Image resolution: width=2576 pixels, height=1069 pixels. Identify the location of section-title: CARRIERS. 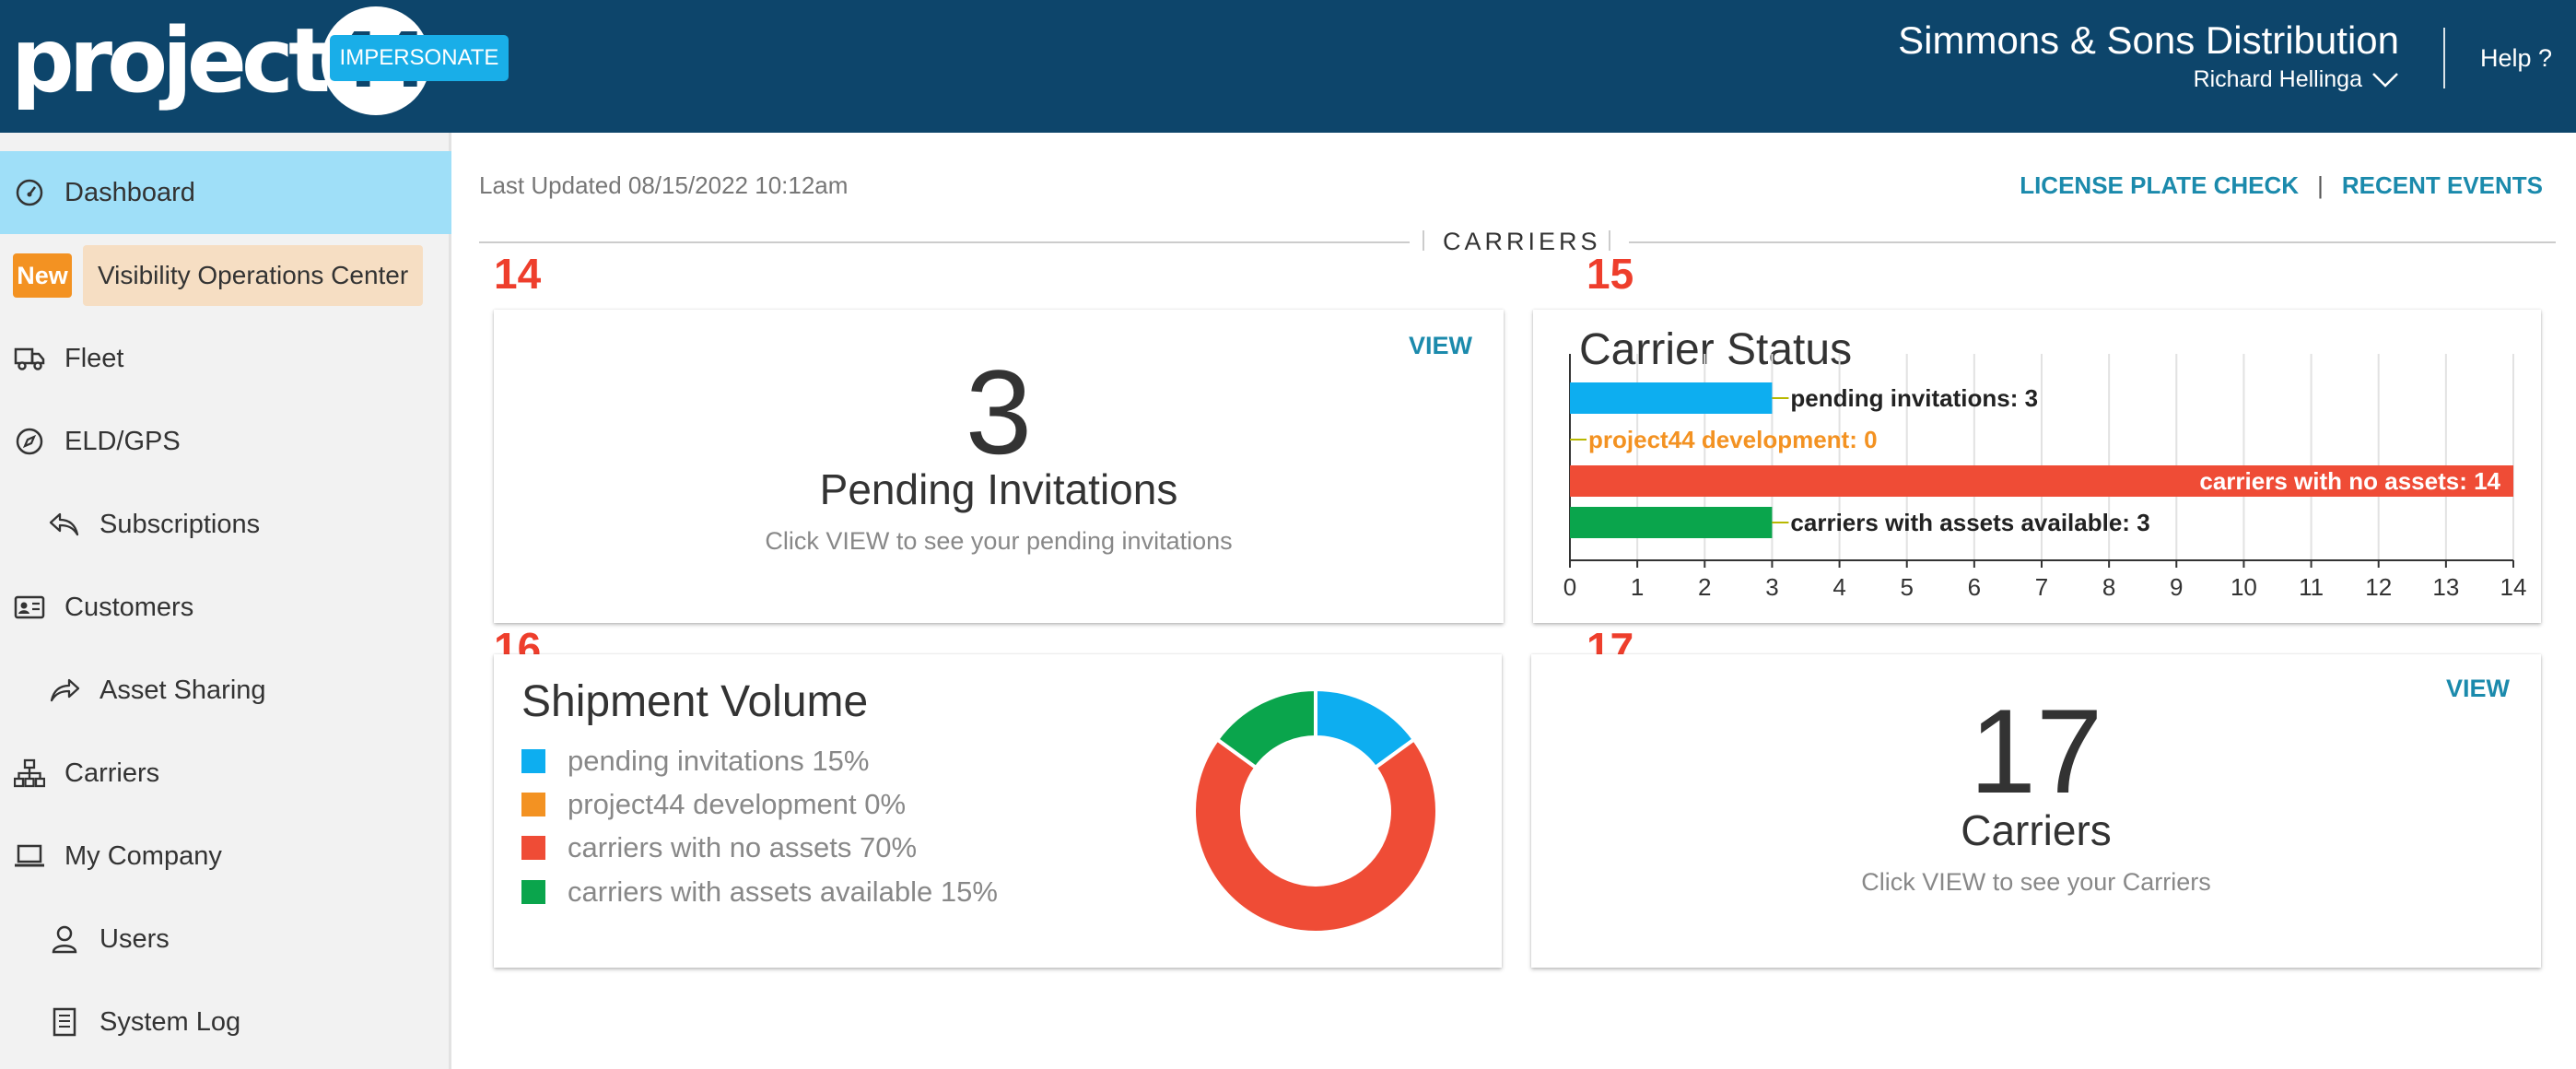
(1522, 241).